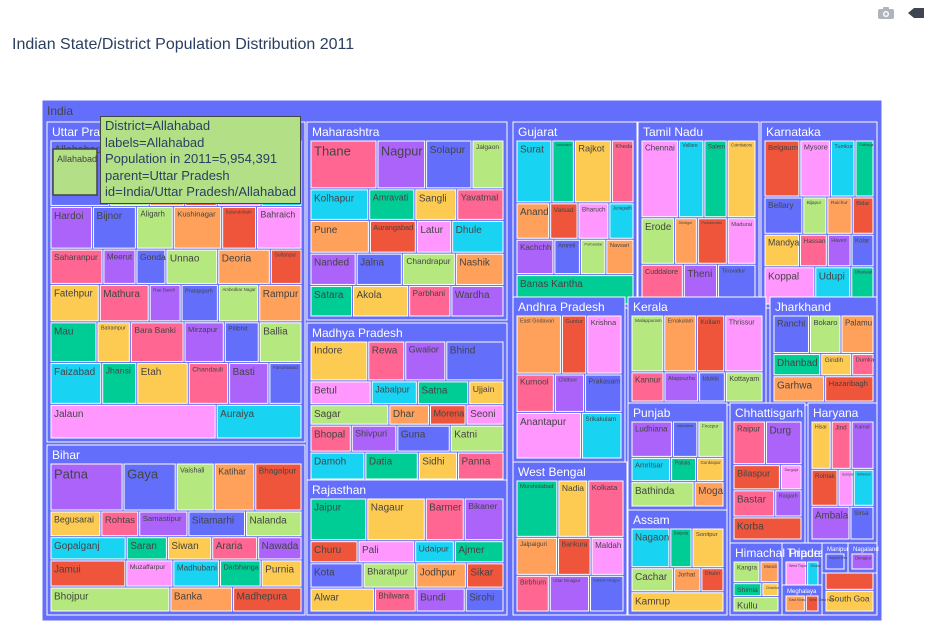 This screenshot has height=637, width=939. I want to click on district-anantapur: Anantapur, so click(549, 435).